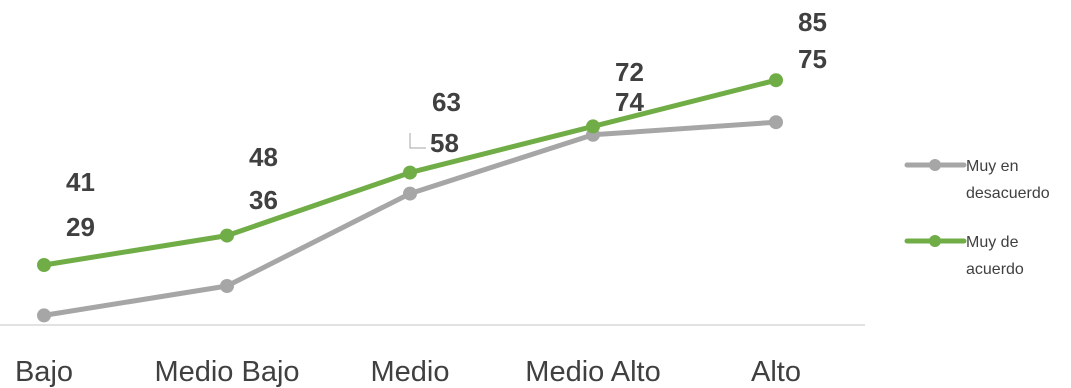 The image size is (1071, 388). What do you see at coordinates (80, 227) in the screenshot?
I see `data-label-0-0: 29` at bounding box center [80, 227].